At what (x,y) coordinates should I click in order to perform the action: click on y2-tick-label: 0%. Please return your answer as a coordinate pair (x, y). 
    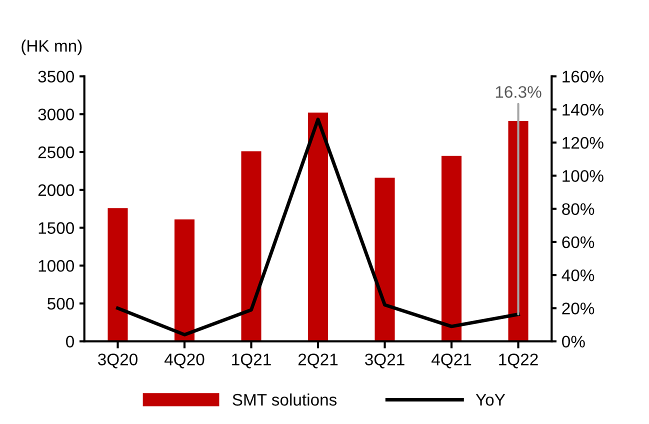
    Looking at the image, I should click on (573, 342).